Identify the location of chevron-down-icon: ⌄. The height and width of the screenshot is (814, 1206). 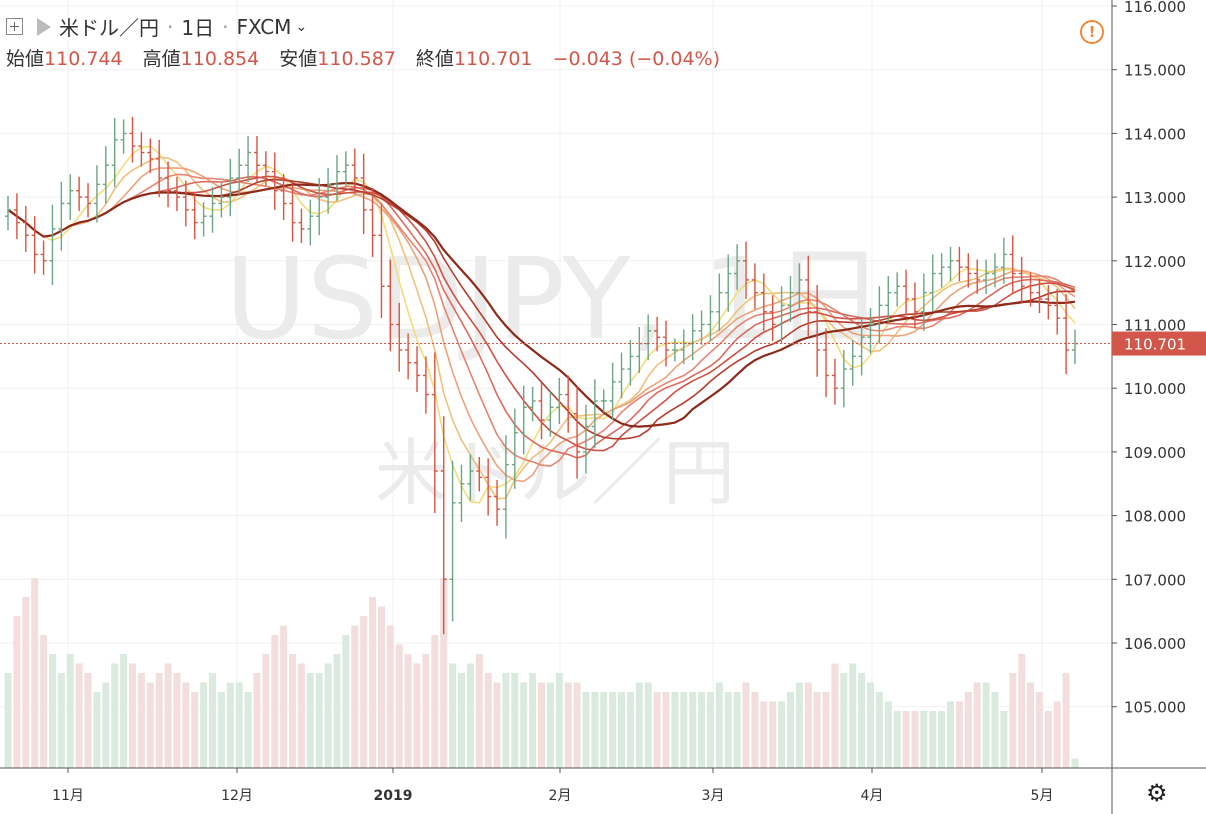
(301, 26).